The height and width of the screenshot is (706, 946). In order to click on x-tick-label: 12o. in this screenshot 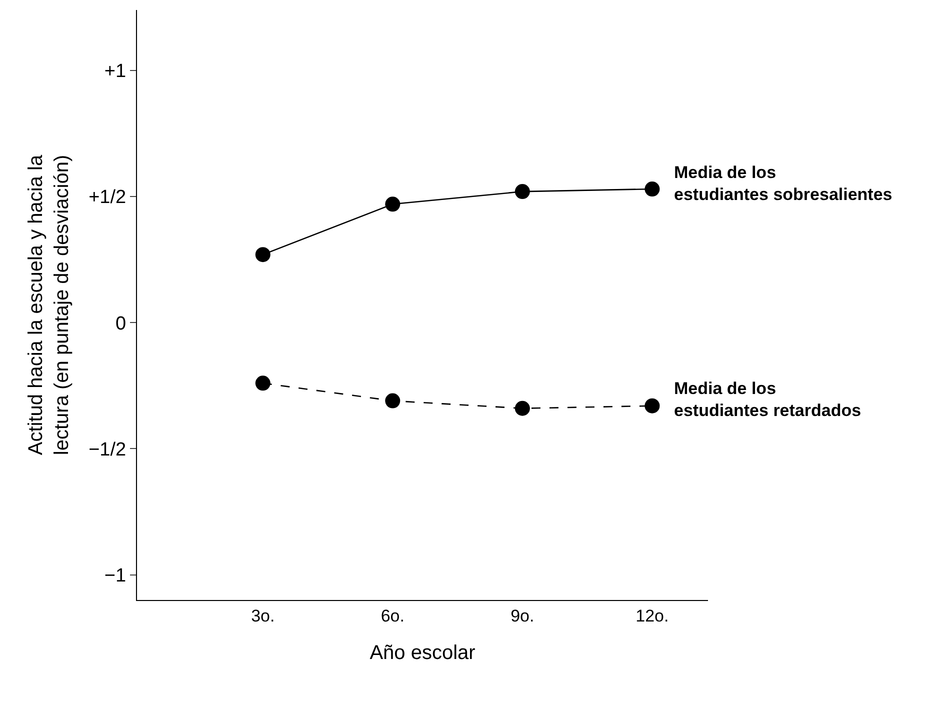, I will do `click(652, 616)`.